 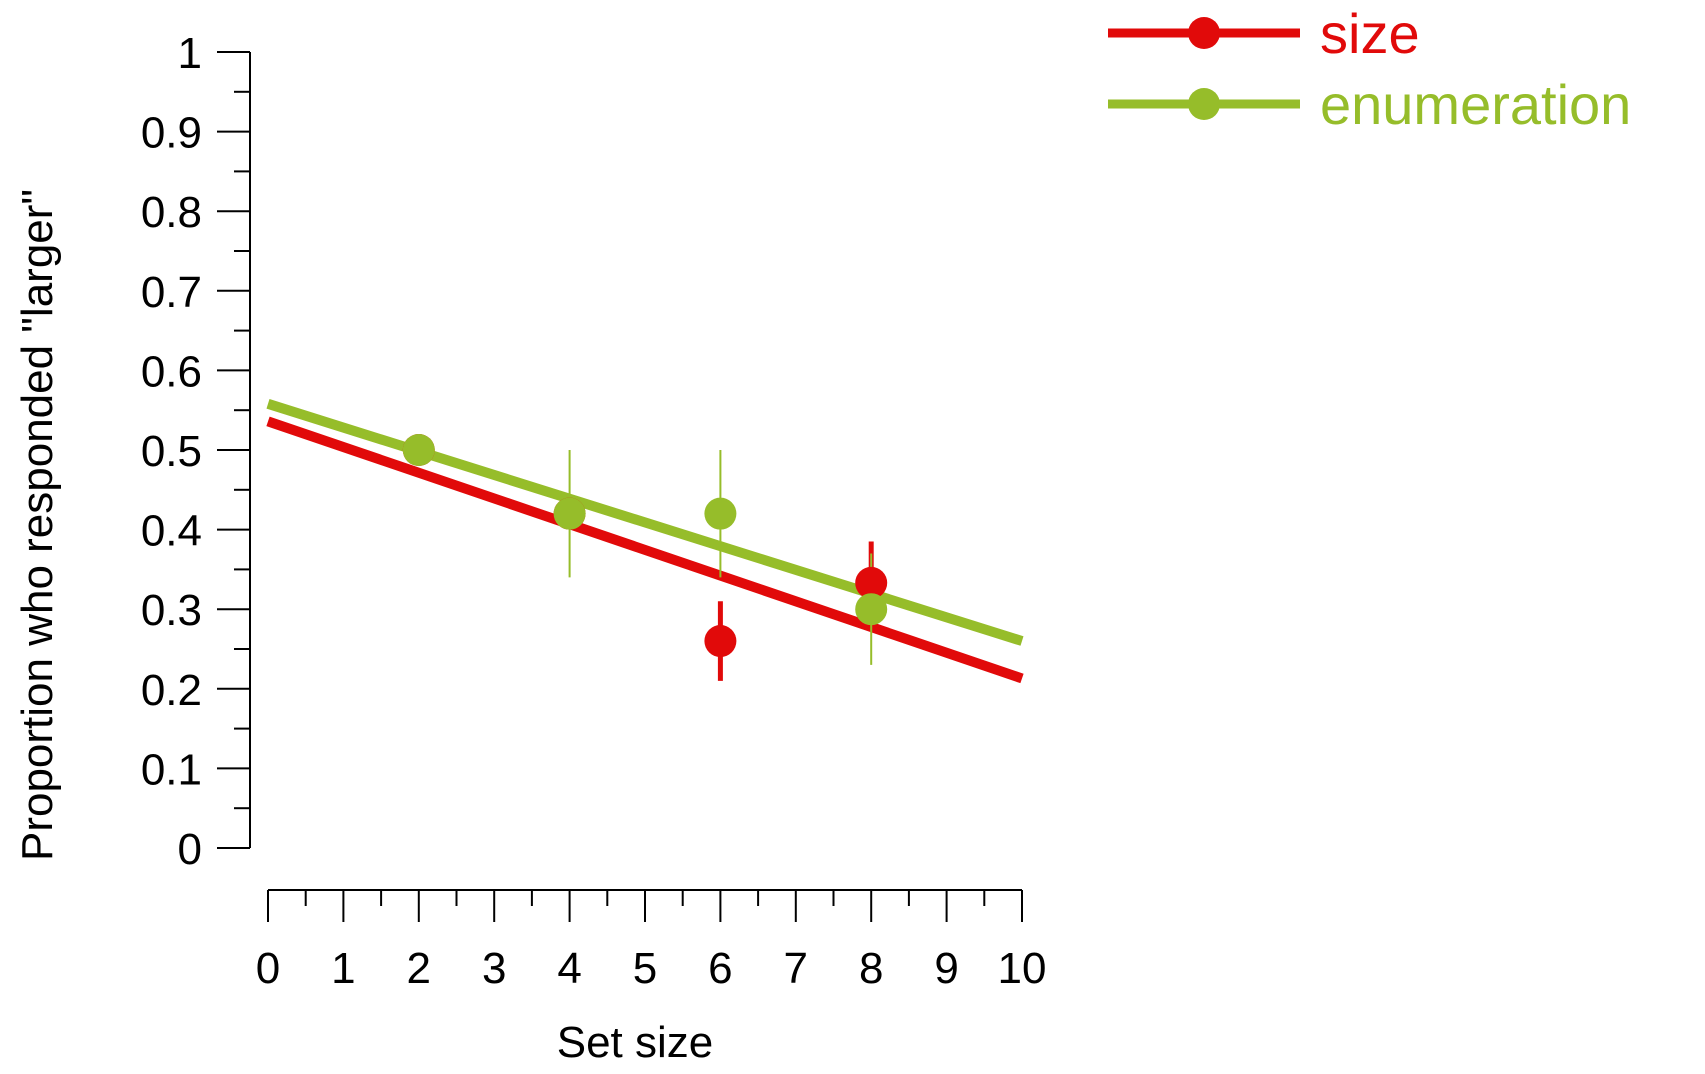 What do you see at coordinates (343, 968) in the screenshot?
I see `x-tick-label: 1` at bounding box center [343, 968].